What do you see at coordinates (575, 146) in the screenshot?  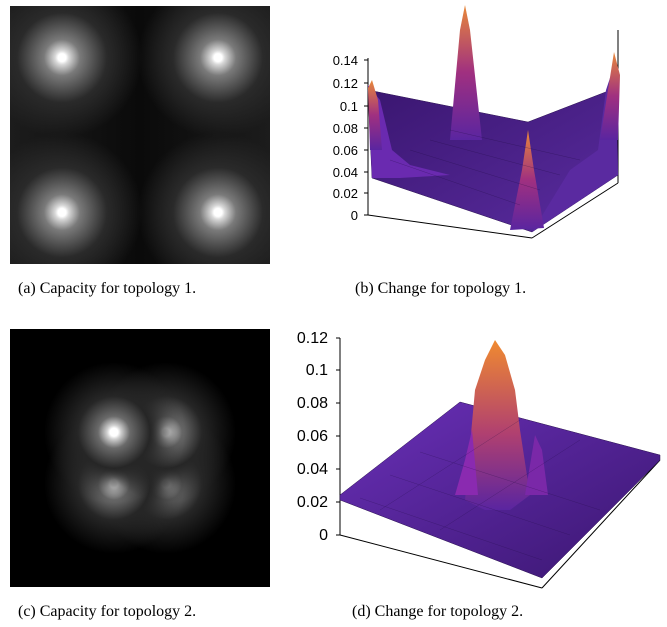 I see `surface-wall-right` at bounding box center [575, 146].